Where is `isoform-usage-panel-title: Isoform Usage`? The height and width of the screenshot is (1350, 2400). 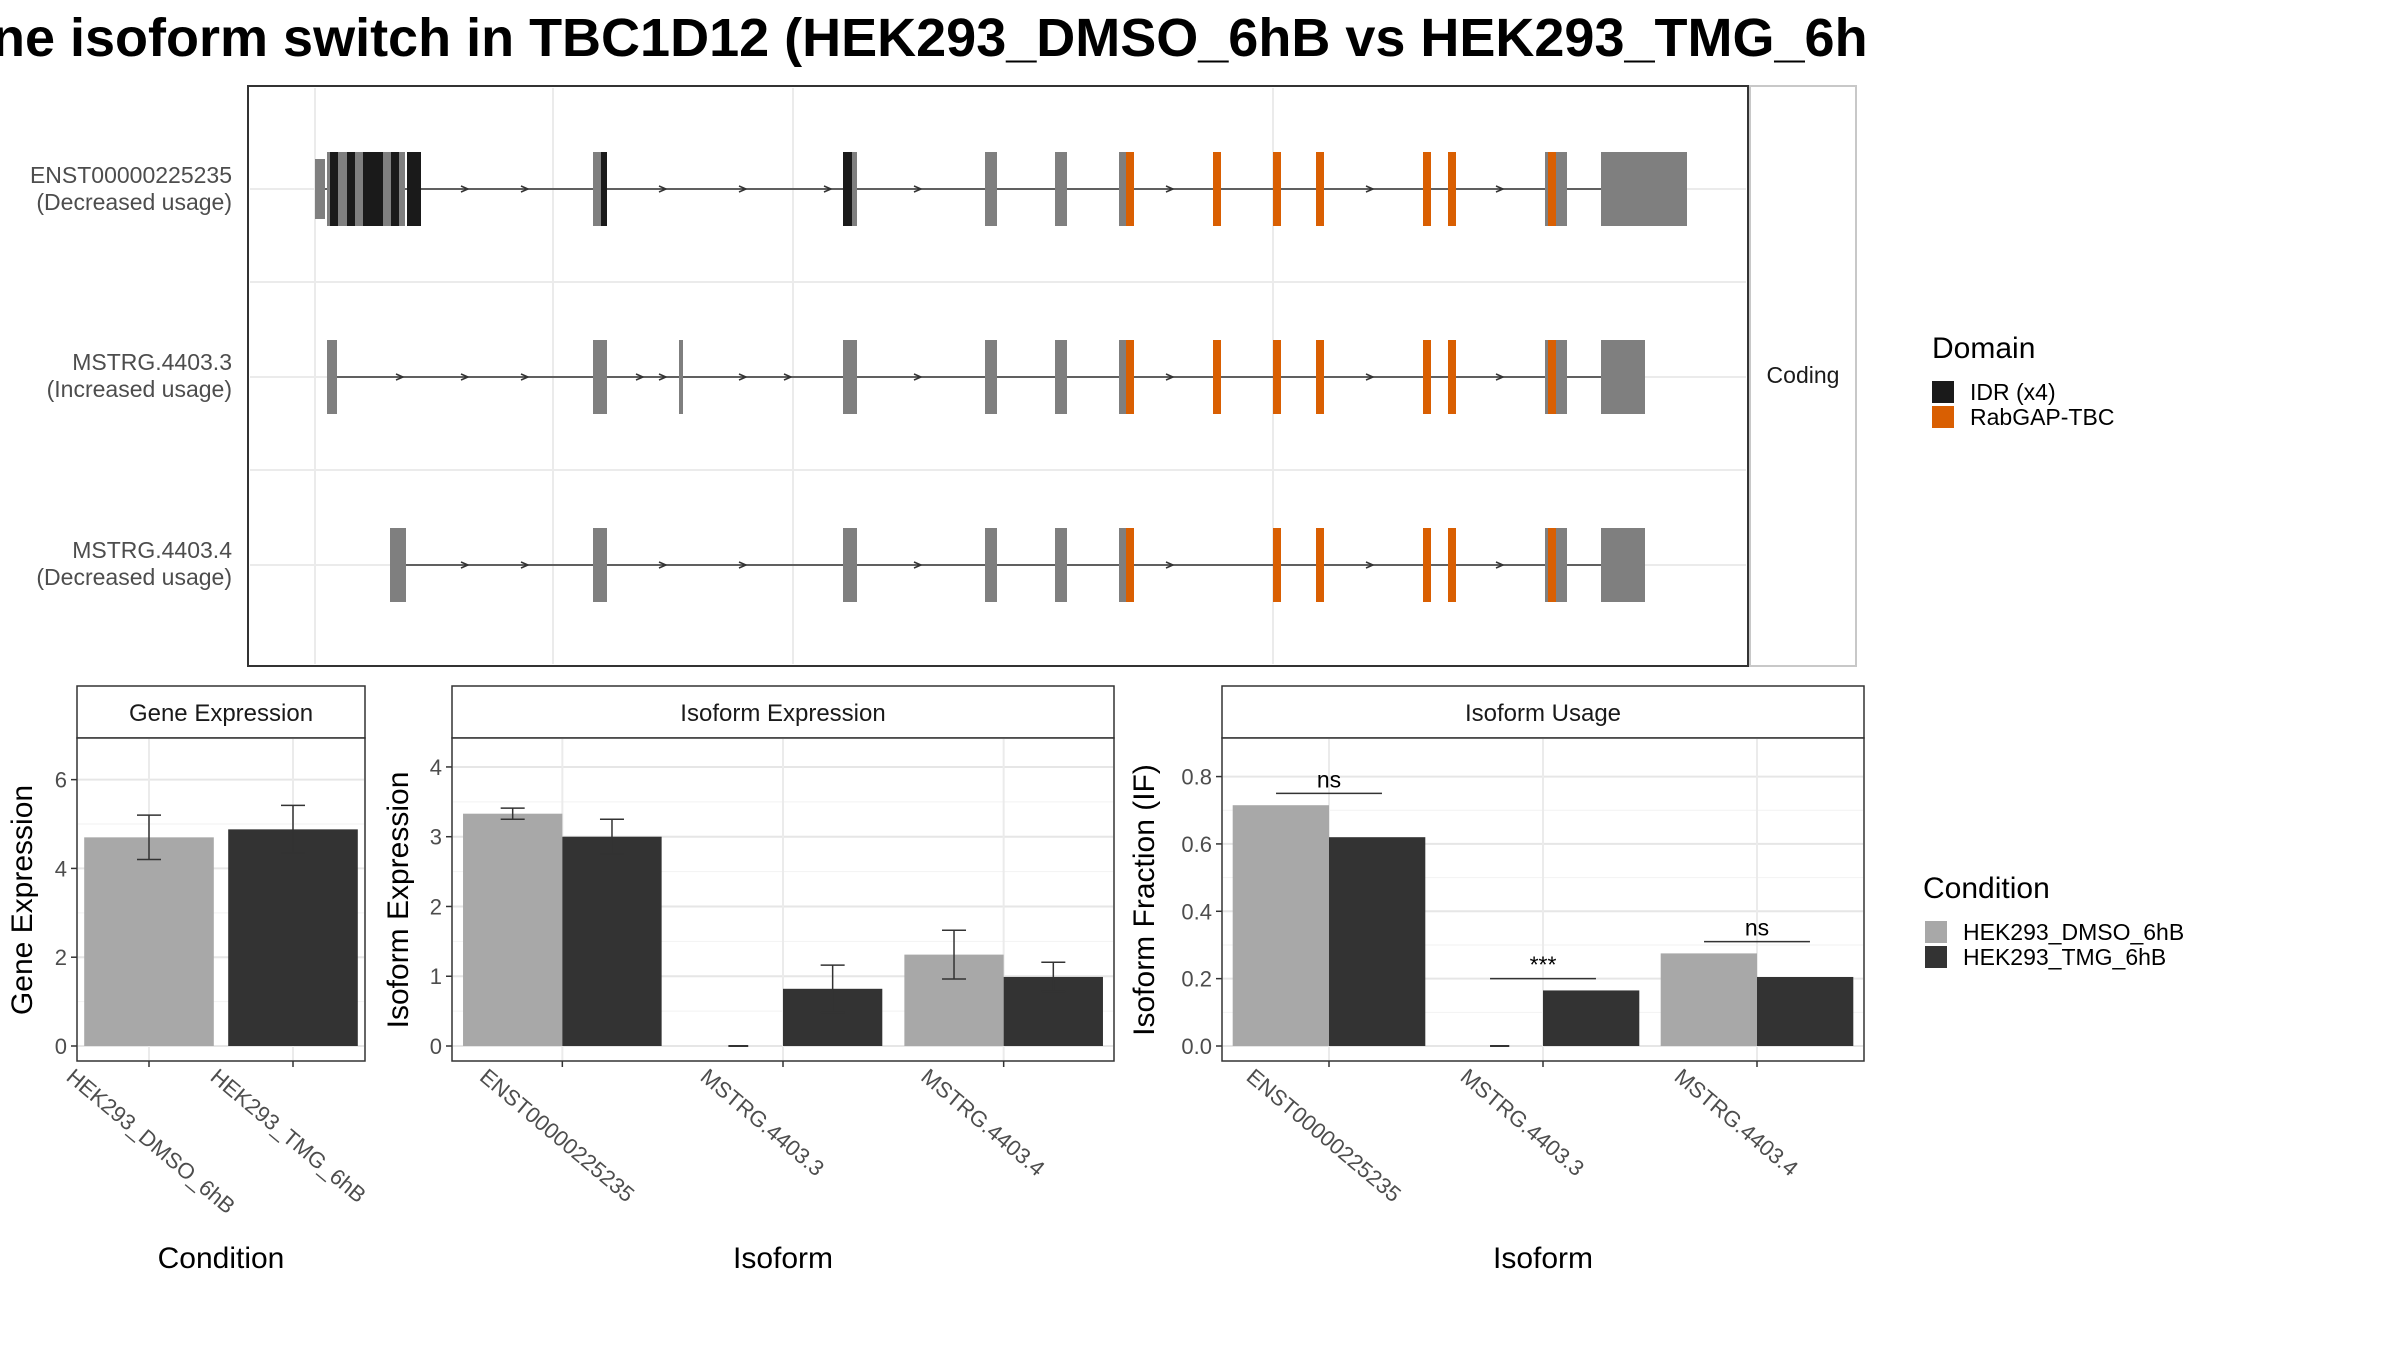
isoform-usage-panel-title: Isoform Usage is located at coordinates (1543, 713).